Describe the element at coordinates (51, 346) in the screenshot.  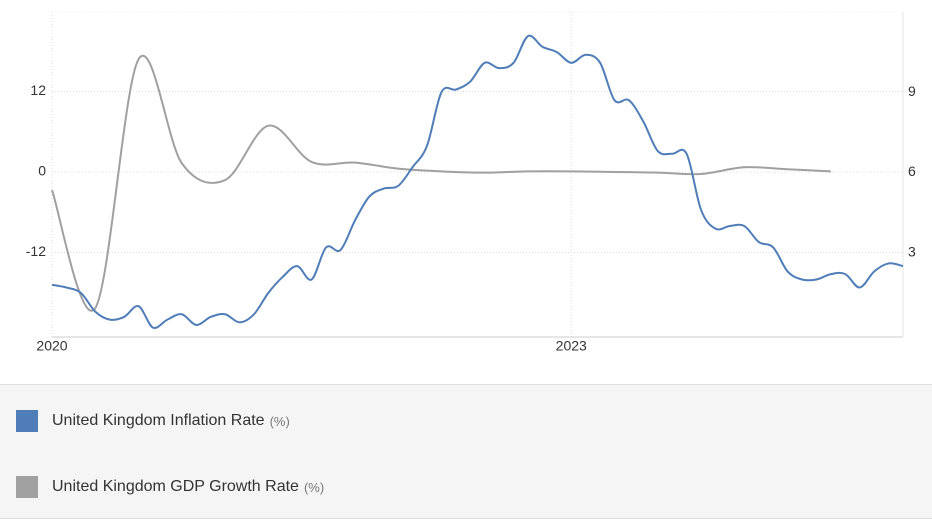
I see `x-tick-label: 2020` at that location.